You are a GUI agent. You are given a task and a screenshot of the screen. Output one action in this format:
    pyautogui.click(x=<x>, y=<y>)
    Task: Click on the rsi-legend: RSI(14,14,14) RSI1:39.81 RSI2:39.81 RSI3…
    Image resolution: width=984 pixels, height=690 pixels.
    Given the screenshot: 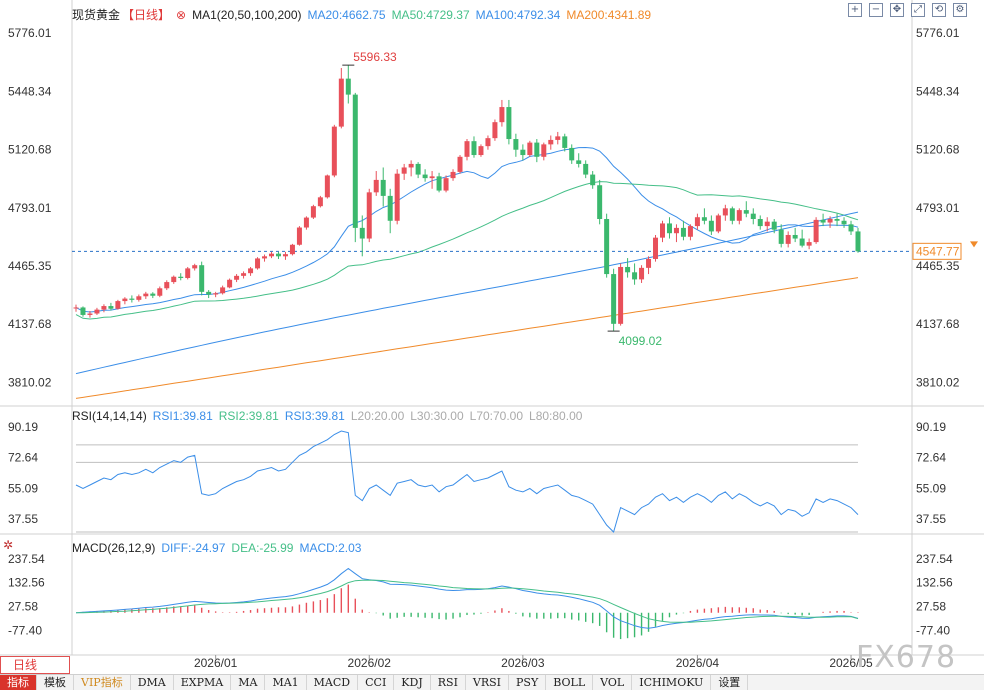 What is the action you would take?
    pyautogui.click(x=327, y=416)
    